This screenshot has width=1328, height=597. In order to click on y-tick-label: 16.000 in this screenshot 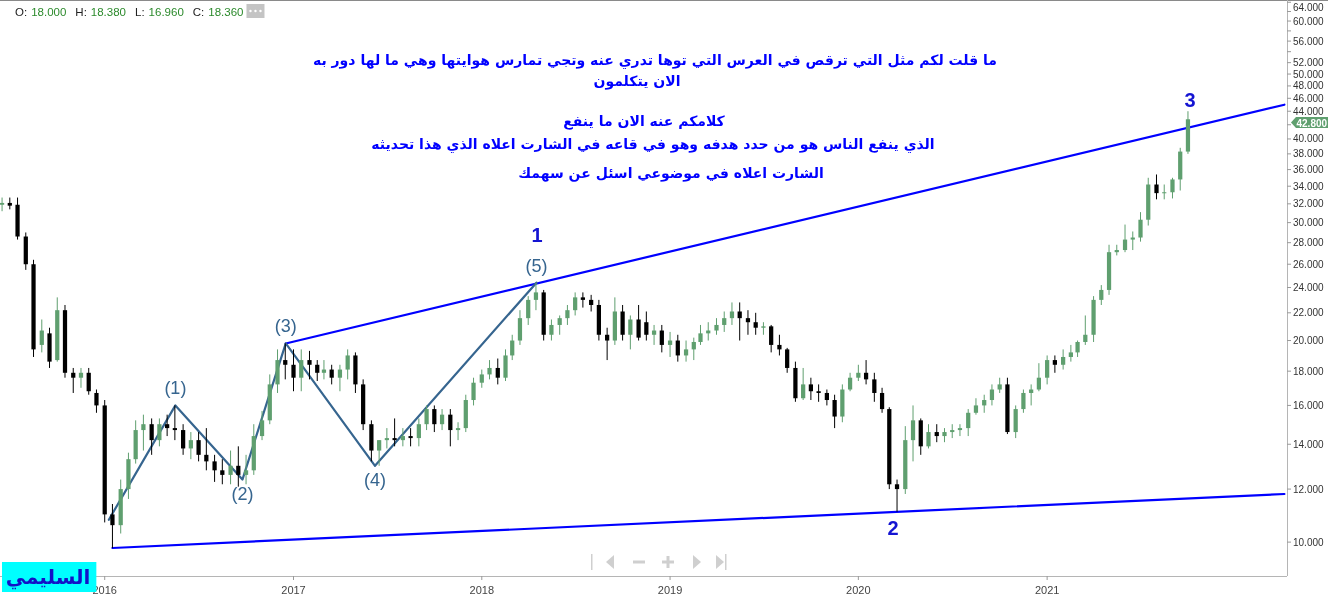, I will do `click(1309, 405)`.